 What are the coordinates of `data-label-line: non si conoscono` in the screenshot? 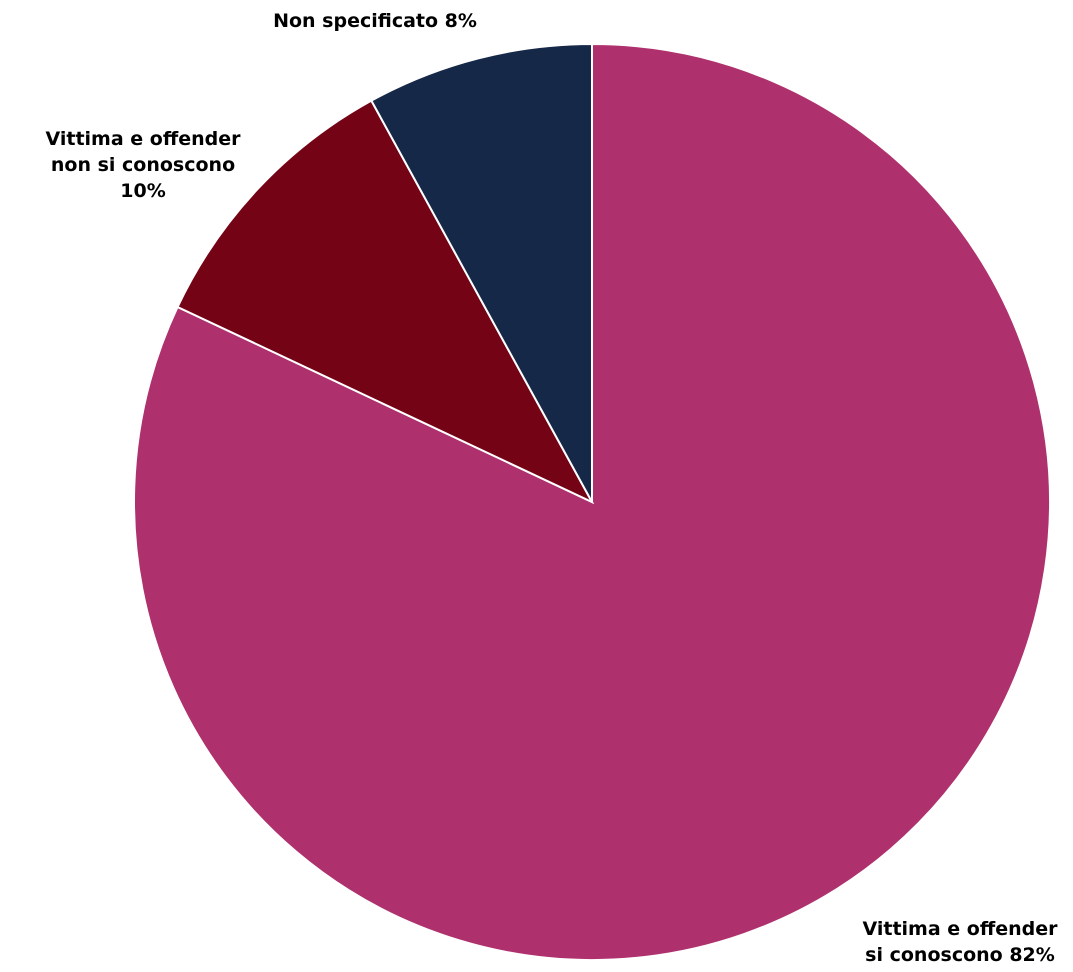 It's located at (143, 165).